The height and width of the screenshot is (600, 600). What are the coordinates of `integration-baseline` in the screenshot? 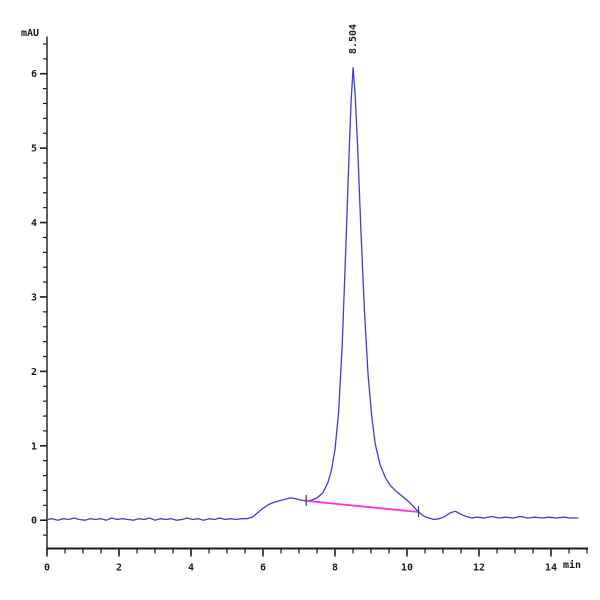 It's located at (362, 506).